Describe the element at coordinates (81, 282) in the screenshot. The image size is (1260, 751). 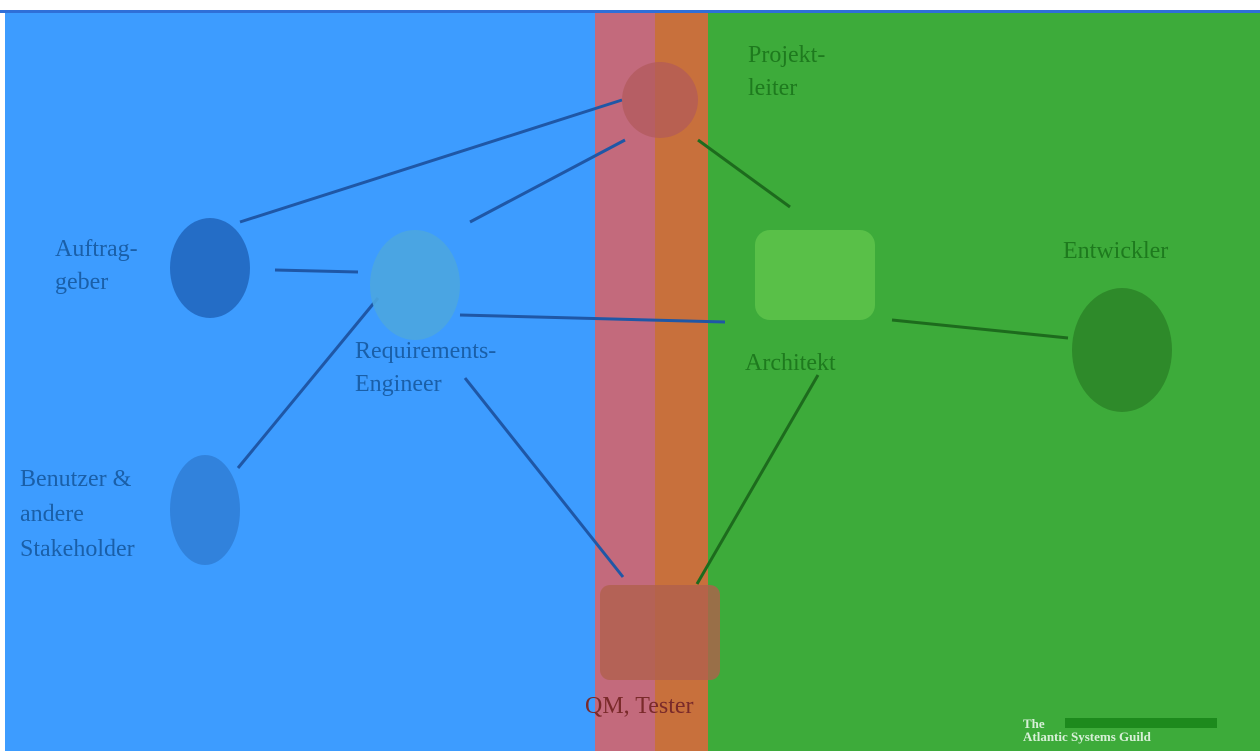
I see `node-label: geber` at that location.